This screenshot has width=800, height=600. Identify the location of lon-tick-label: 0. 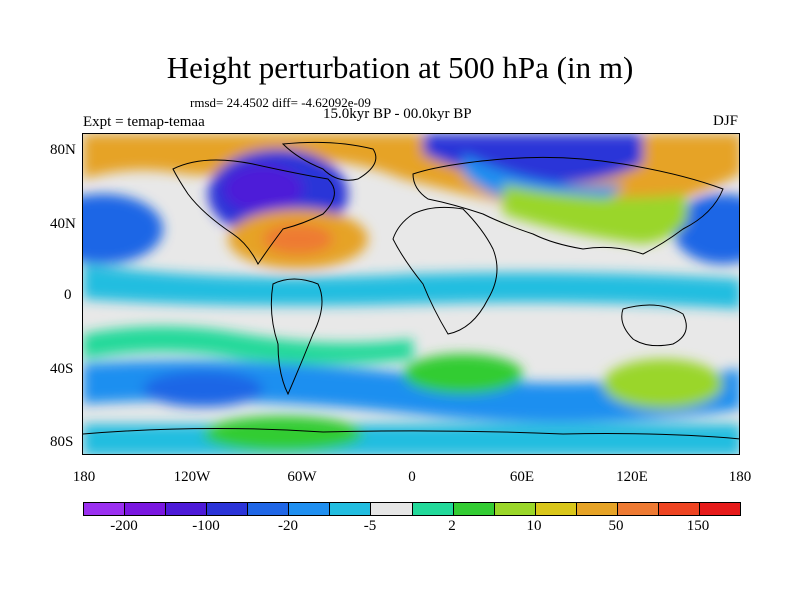
(412, 477).